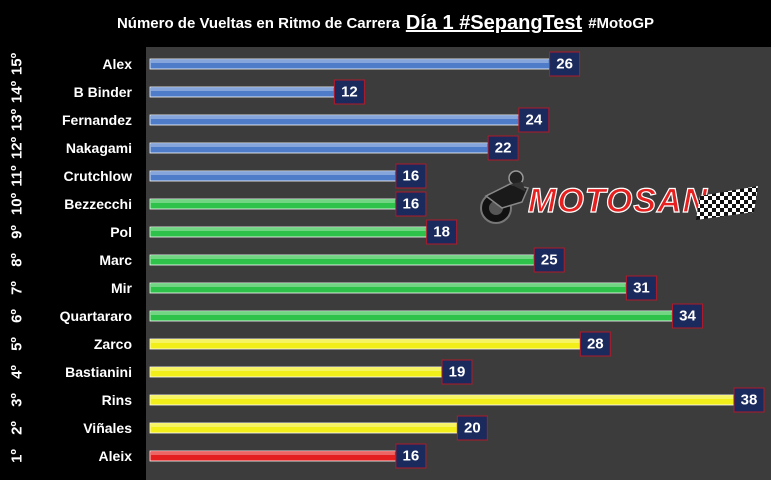 This screenshot has width=771, height=480. Describe the element at coordinates (618, 201) in the screenshot. I see `logo-text: MOTOSAN` at that location.